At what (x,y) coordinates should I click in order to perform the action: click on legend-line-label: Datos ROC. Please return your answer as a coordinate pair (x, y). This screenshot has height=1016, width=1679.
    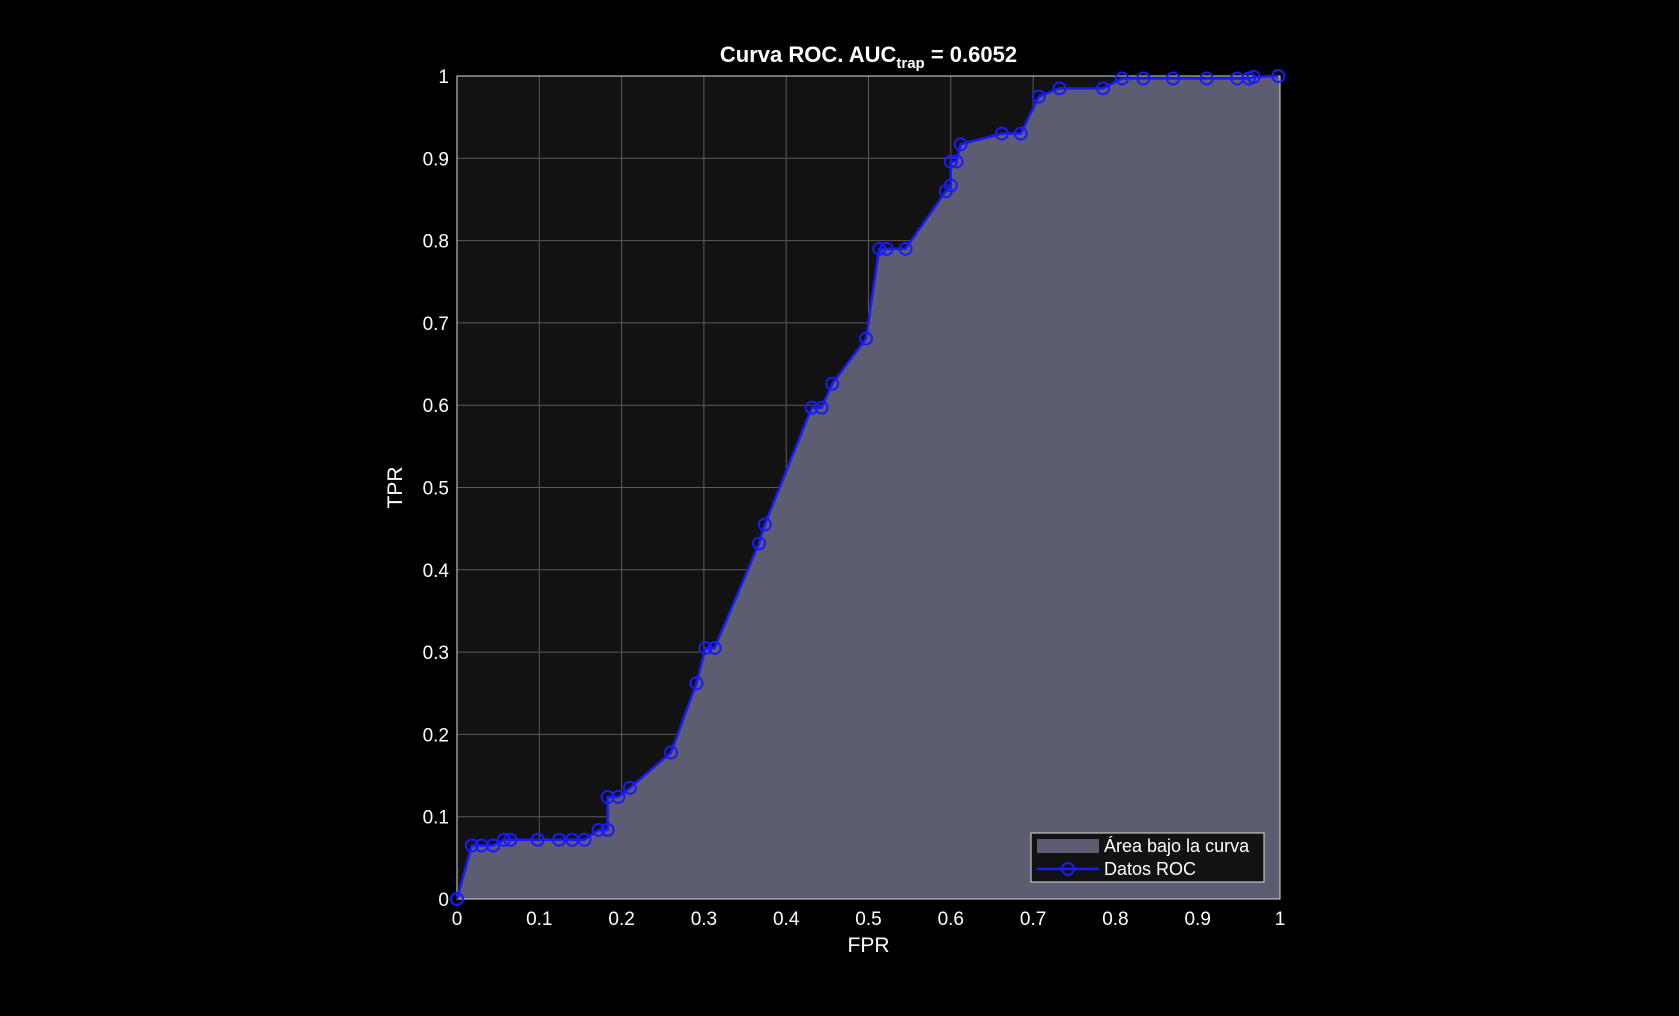
    Looking at the image, I should click on (1150, 869).